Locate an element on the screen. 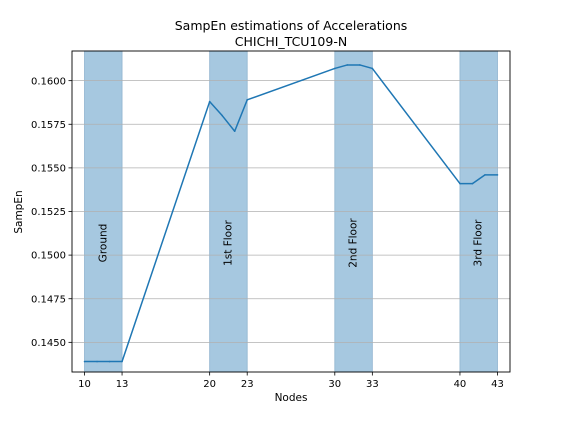 This screenshot has width=566, height=429. floor-band-label: 3rd Floor is located at coordinates (479, 243).